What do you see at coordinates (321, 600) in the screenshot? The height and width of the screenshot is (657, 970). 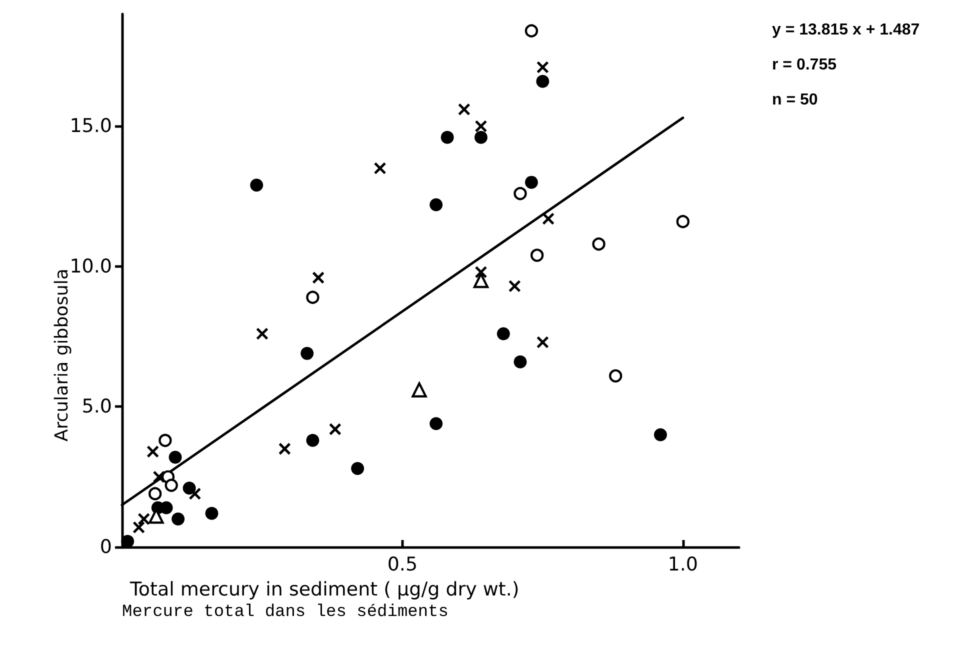 I see `x-axis-title: Total mercury in sediment ( µg/g dry wt.) Mercure total dans les sédiments` at bounding box center [321, 600].